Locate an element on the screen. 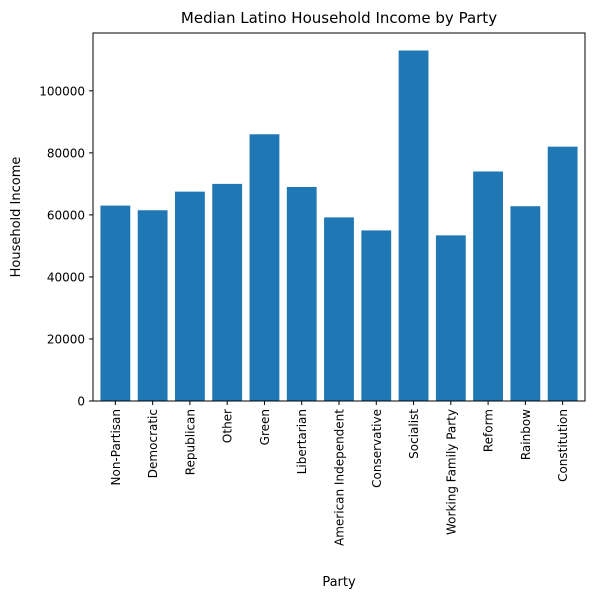 The width and height of the screenshot is (597, 599). y-tick-label: 100000 is located at coordinates (62, 91).